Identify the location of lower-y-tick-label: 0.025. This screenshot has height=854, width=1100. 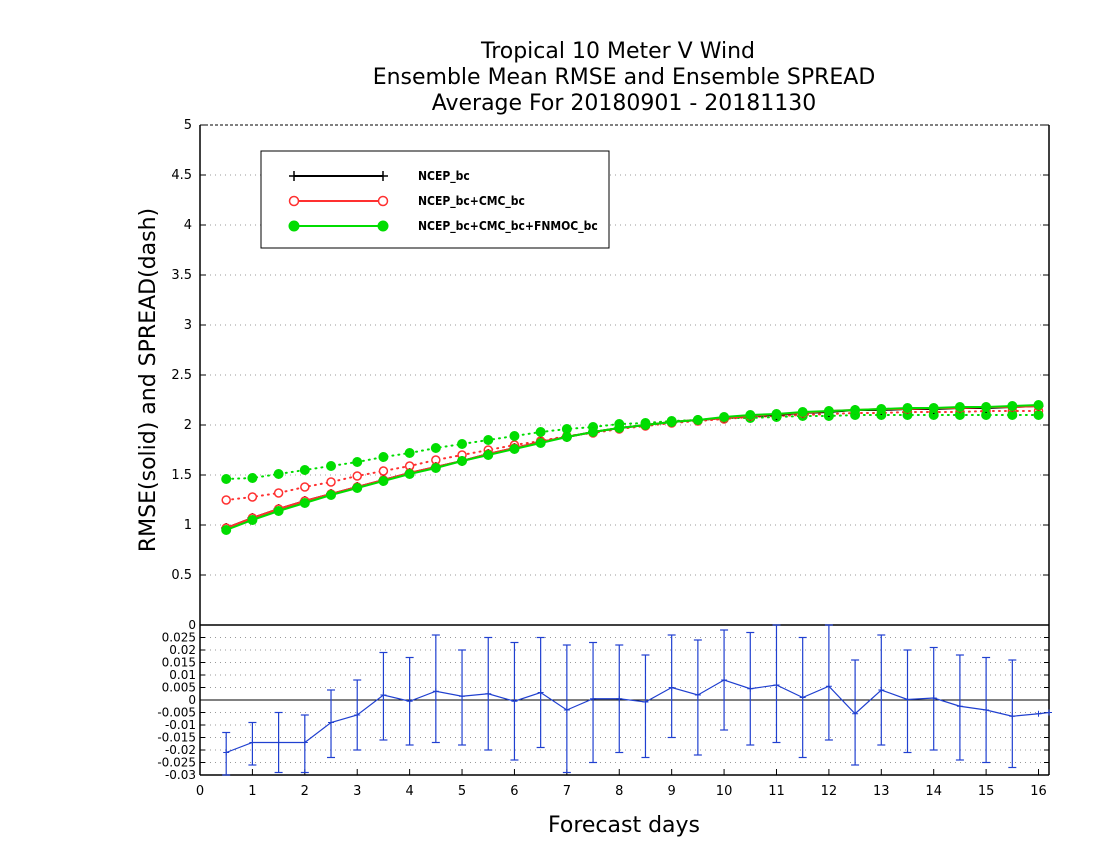
(179, 638).